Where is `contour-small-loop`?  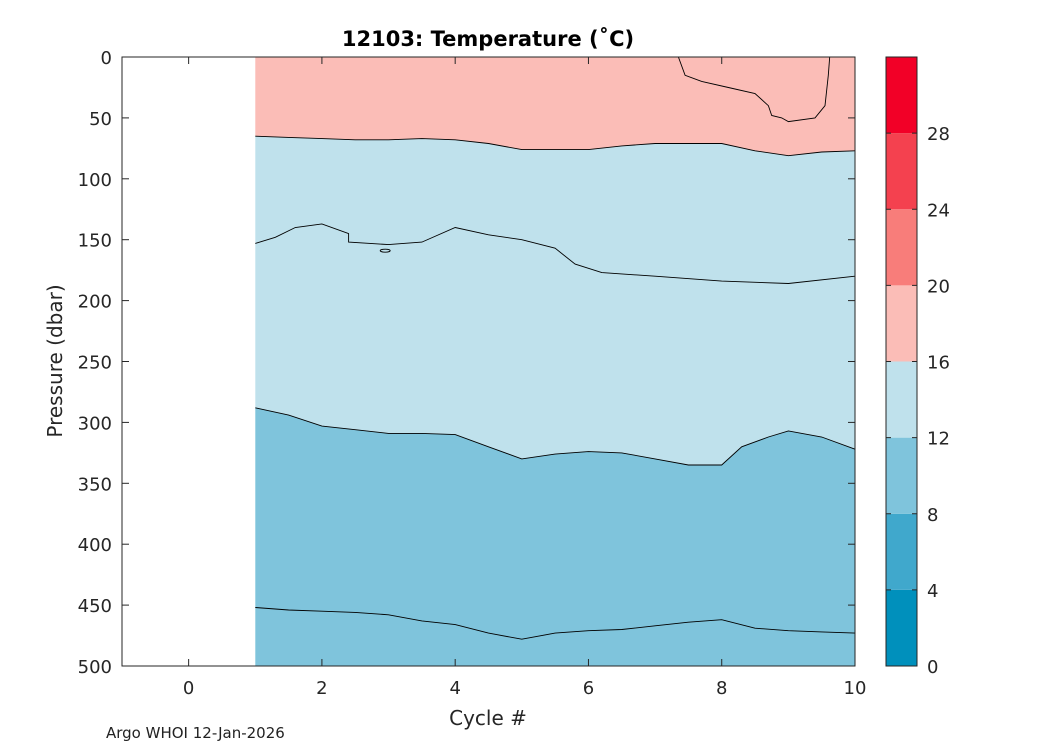
contour-small-loop is located at coordinates (385, 250).